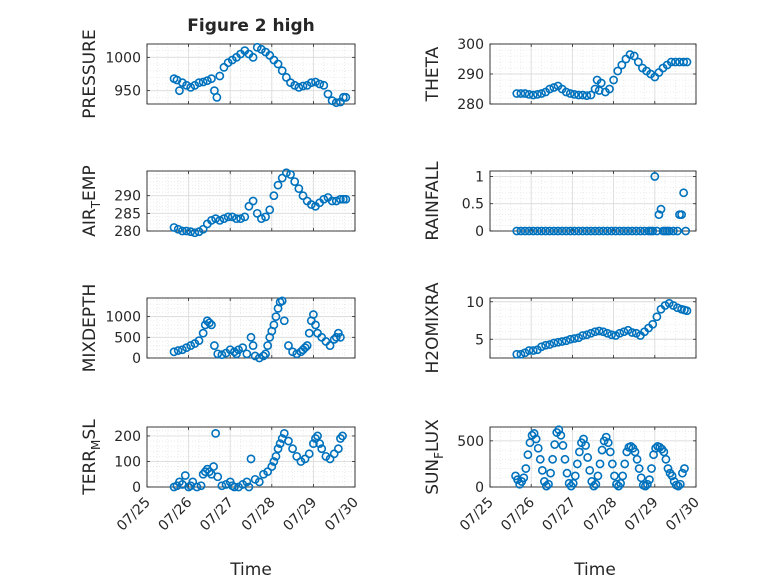 The width and height of the screenshot is (778, 583). Describe the element at coordinates (433, 74) in the screenshot. I see `y-axis-label: THETA` at that location.